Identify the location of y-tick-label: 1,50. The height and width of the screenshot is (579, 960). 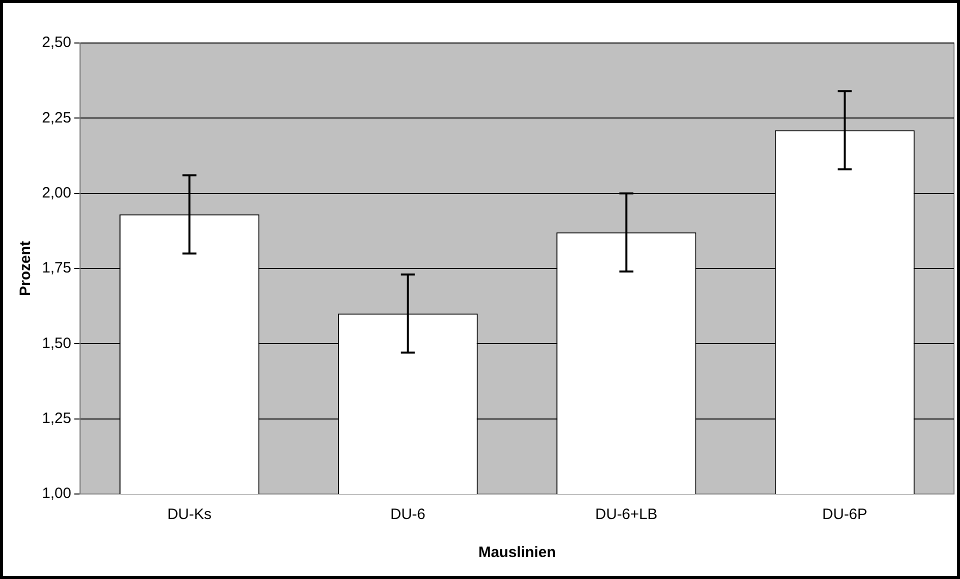
(57, 343).